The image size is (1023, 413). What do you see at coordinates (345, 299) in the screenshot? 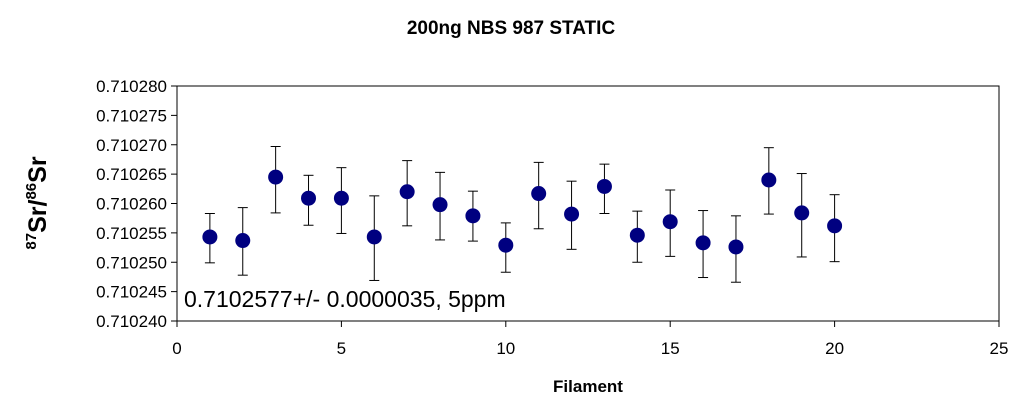
I see `mean-annotation: 0.7102577+/- 0.0000035, 5ppm` at bounding box center [345, 299].